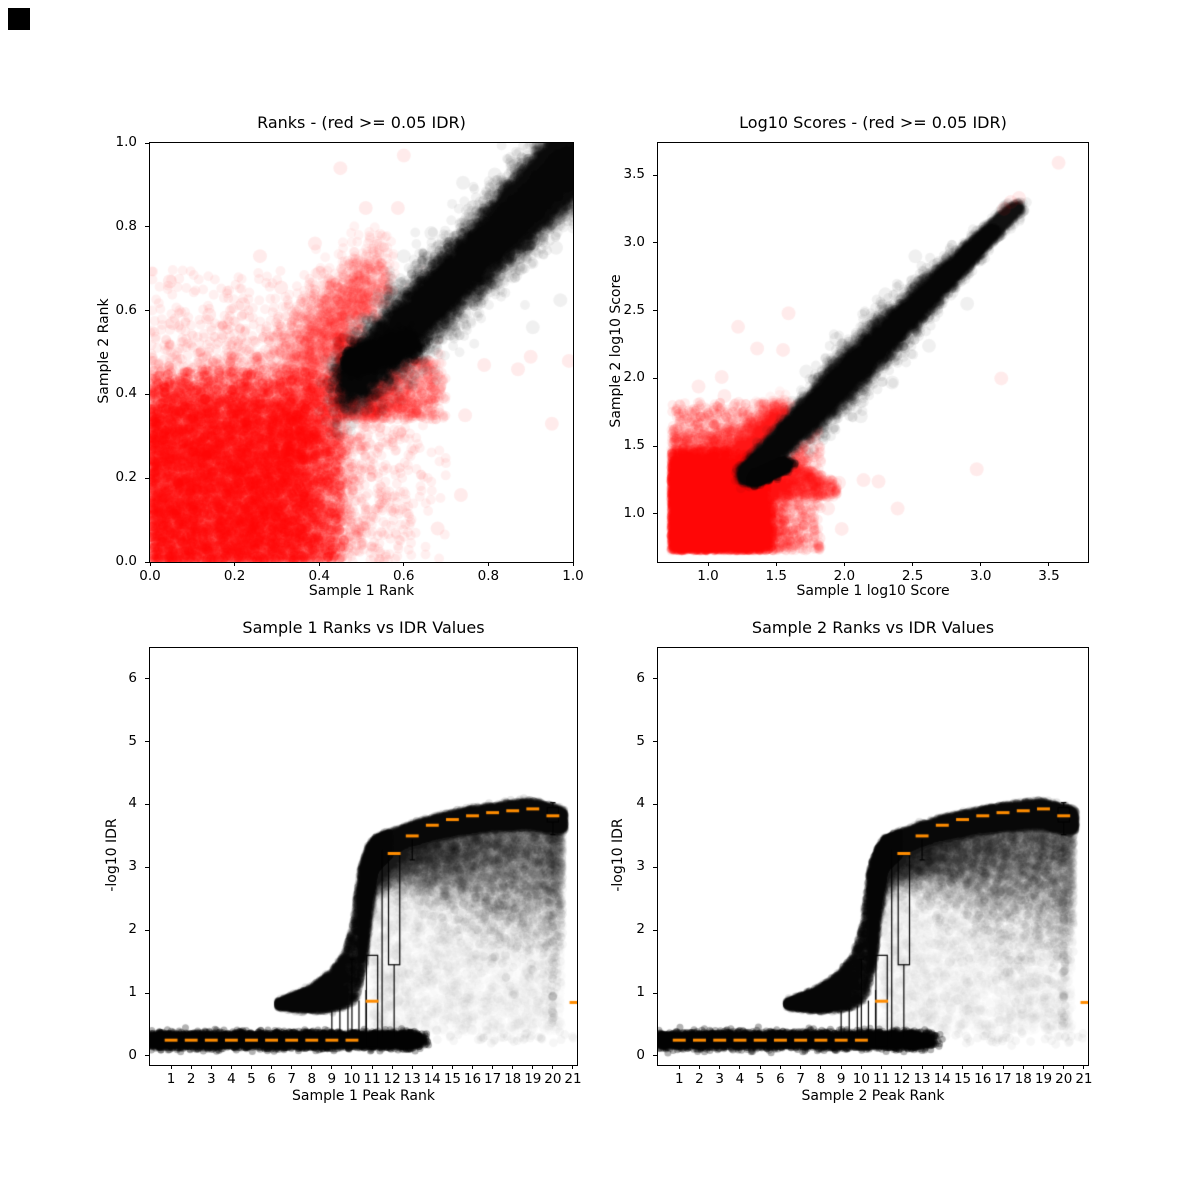 Image resolution: width=1200 pixels, height=1200 pixels. I want to click on plot-title-sample2-idr: Sample 2 Ranks vs IDR Values, so click(873, 627).